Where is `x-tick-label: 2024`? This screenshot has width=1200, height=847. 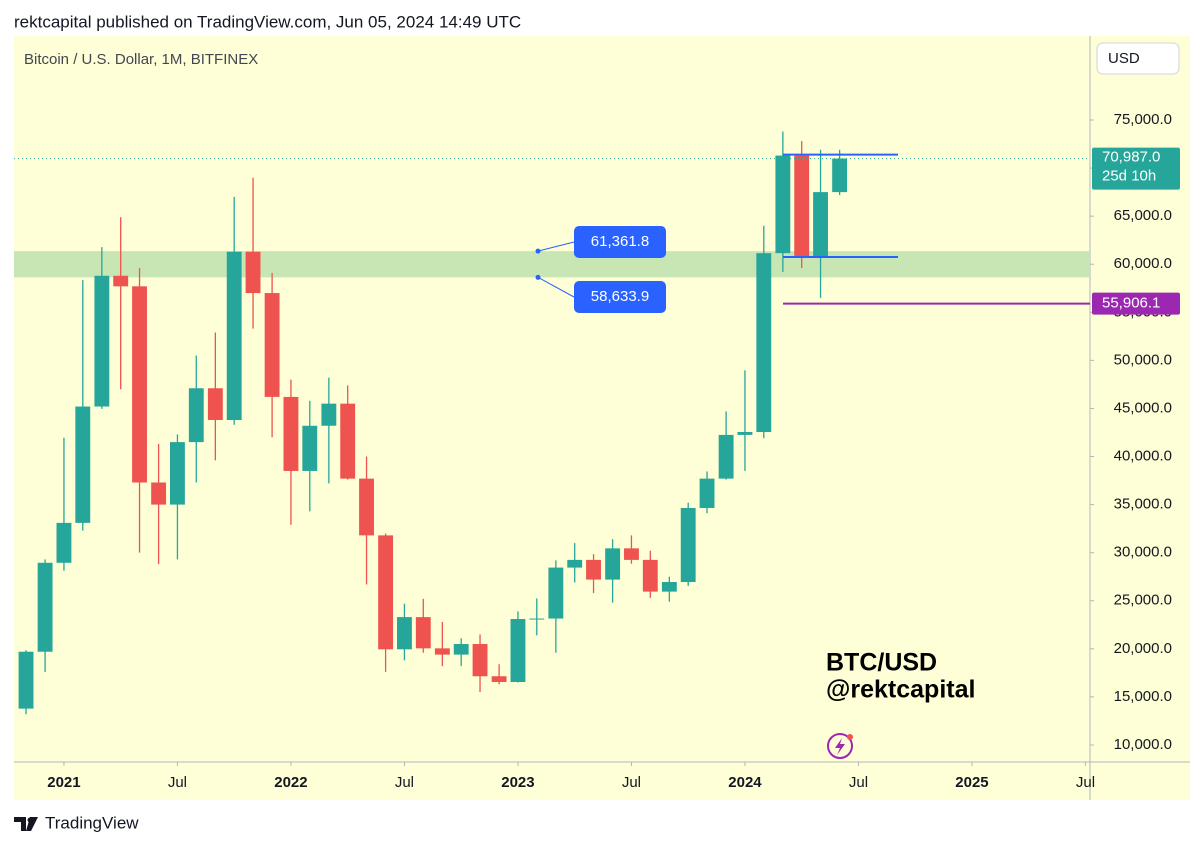 x-tick-label: 2024 is located at coordinates (745, 782).